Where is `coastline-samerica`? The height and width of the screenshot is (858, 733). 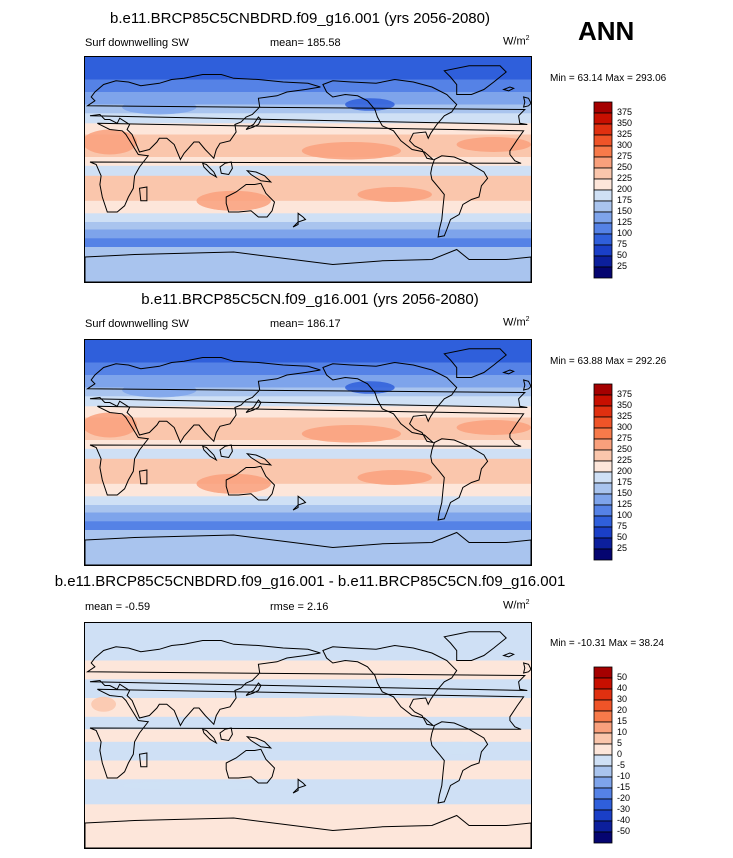 coastline-samerica is located at coordinates (459, 762).